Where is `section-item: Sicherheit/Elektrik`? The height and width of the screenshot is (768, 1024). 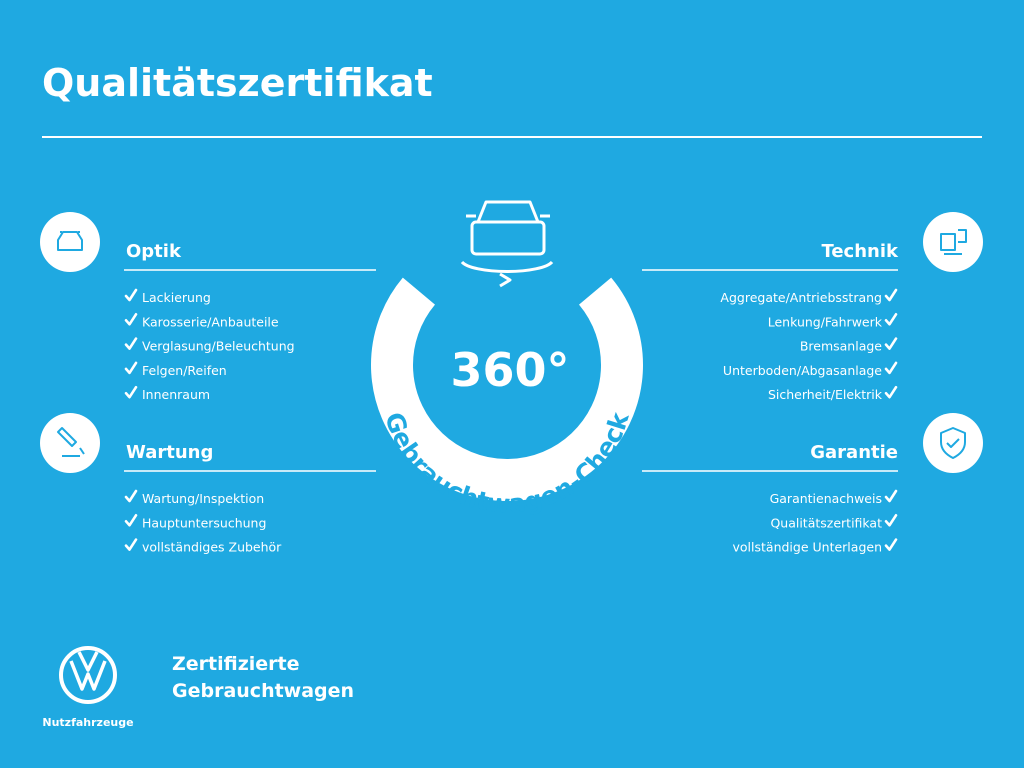 section-item: Sicherheit/Elektrik is located at coordinates (825, 394).